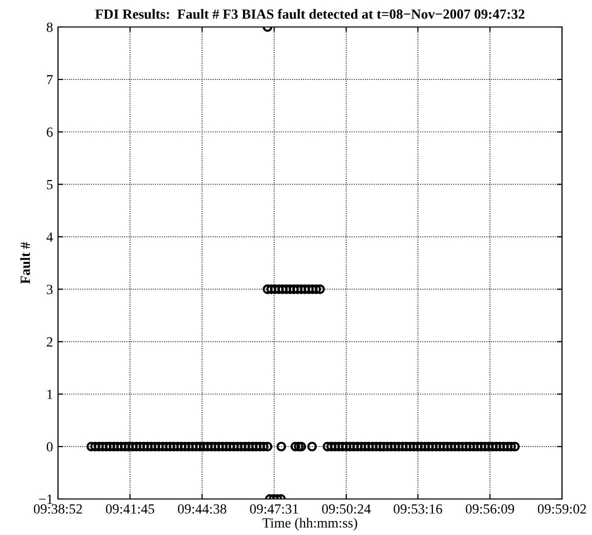  Describe the element at coordinates (418, 509) in the screenshot. I see `x-tick-label: 09:53:16` at that location.